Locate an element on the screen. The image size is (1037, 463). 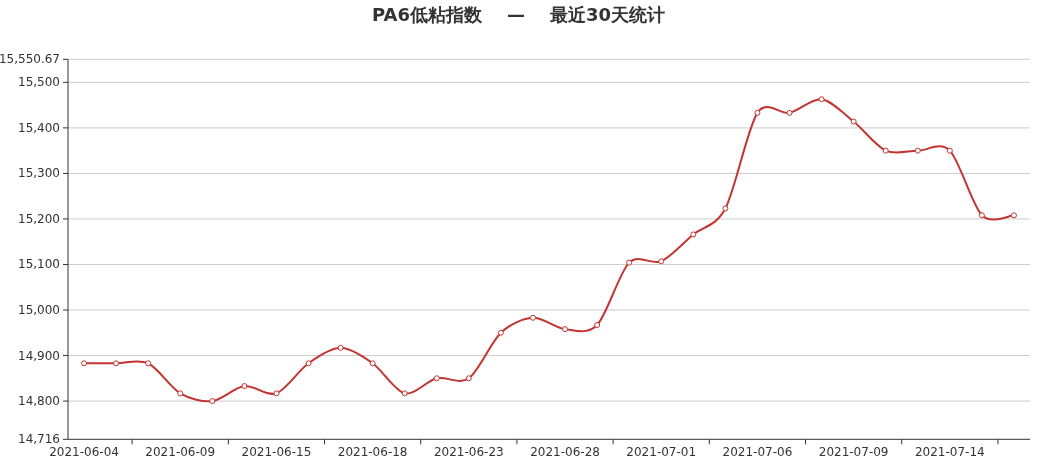
x-tick-label: 2021-06-28 is located at coordinates (565, 452).